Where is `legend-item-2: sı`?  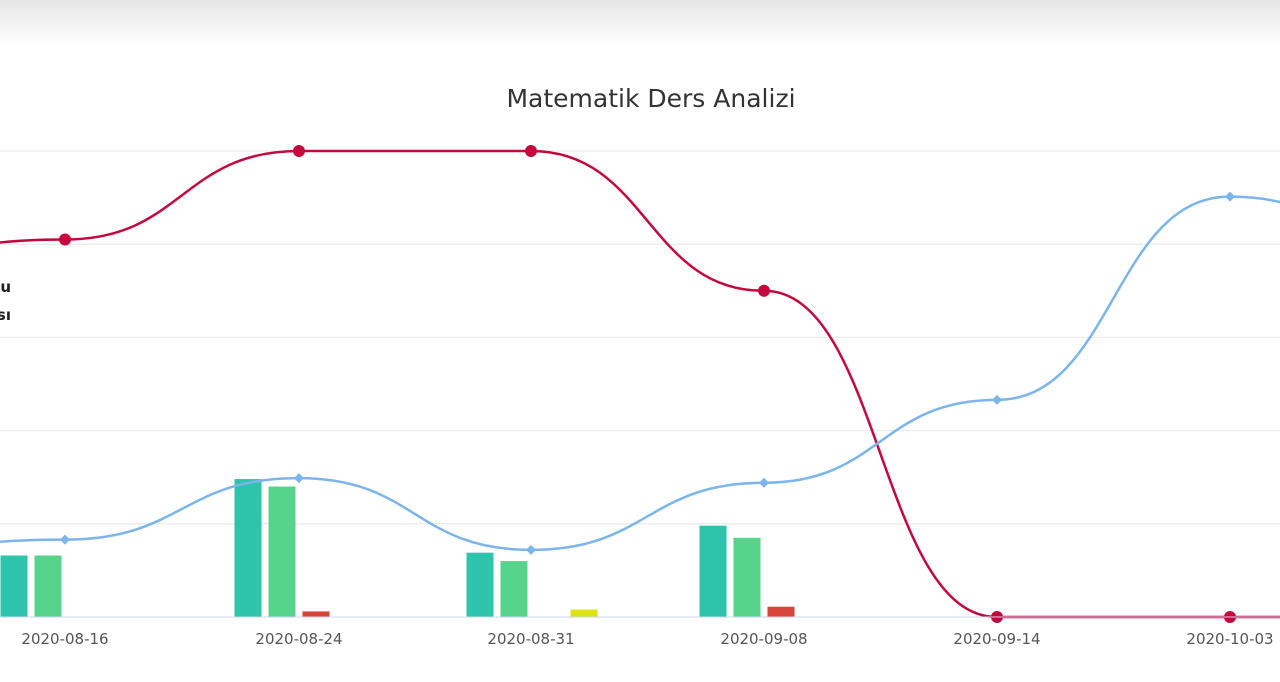
legend-item-2: sı is located at coordinates (5, 315).